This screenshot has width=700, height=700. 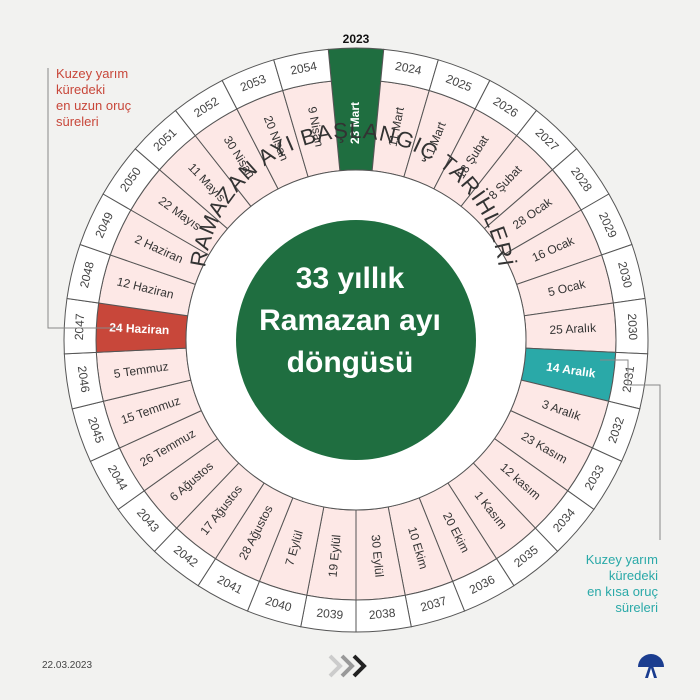 I want to click on forward-arrows-icon, so click(x=347, y=666).